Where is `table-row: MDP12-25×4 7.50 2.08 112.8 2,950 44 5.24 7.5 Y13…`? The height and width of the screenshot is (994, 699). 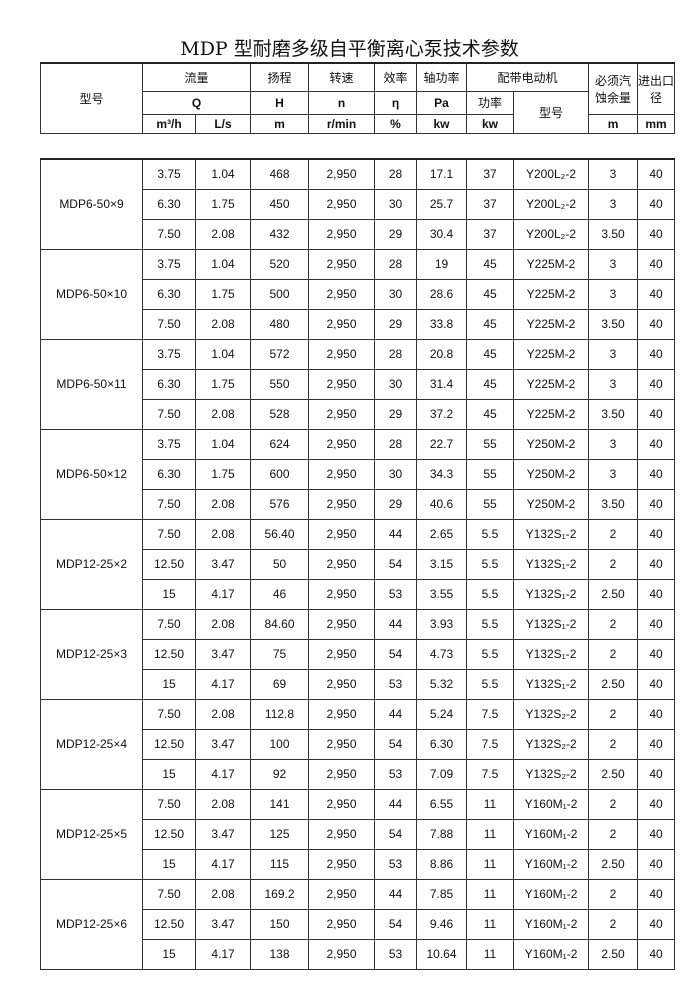
table-row: MDP12-25×4 7.50 2.08 112.8 2,950 44 5.24 7.5 Y13… is located at coordinates (357, 744).